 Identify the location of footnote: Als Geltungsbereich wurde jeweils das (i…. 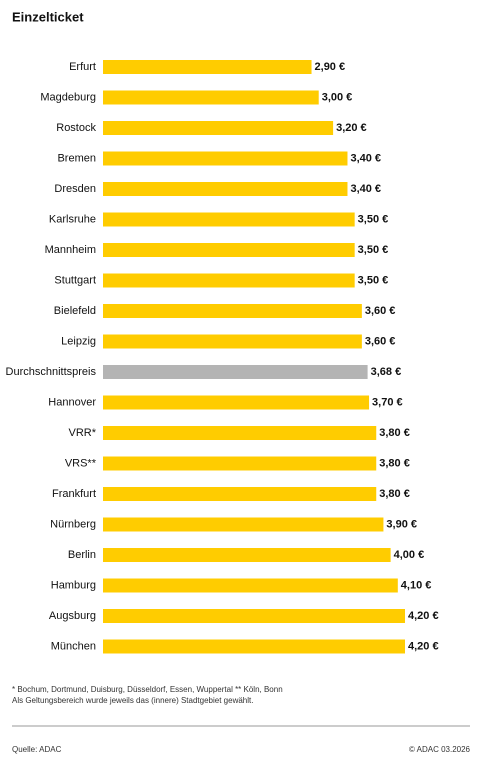
(132, 700).